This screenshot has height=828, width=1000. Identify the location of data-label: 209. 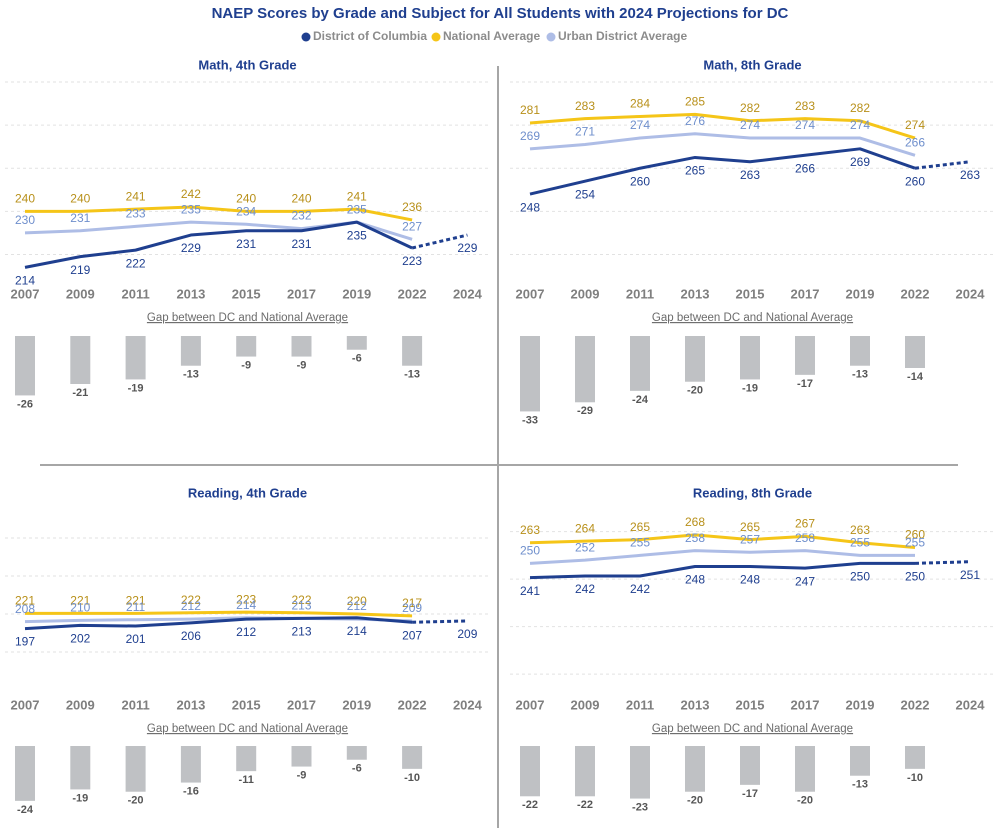
(412, 608).